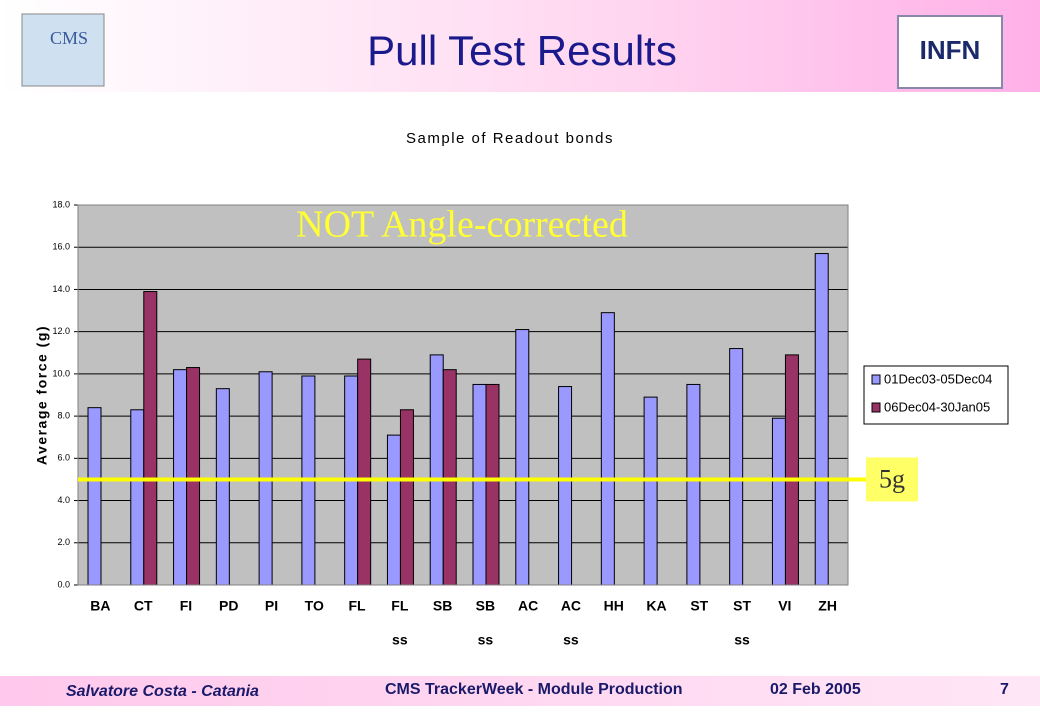  I want to click on y-tick-label: 10.0, so click(61, 373).